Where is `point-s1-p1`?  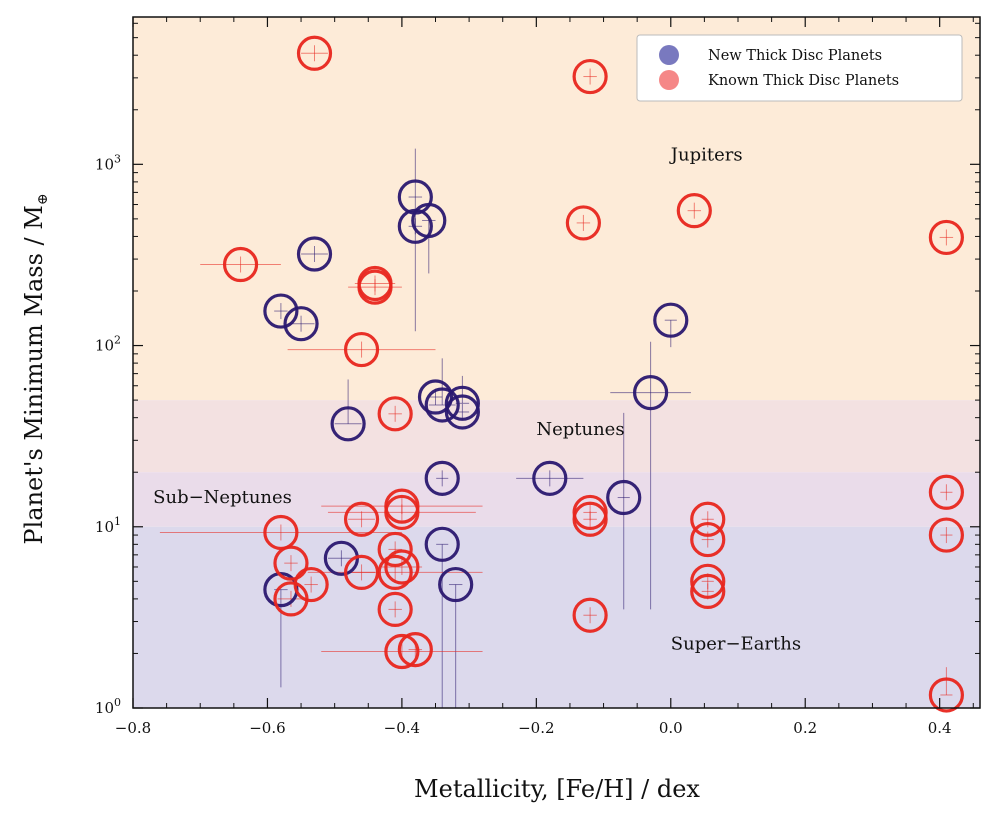
point-s1-p1 is located at coordinates (590, 76).